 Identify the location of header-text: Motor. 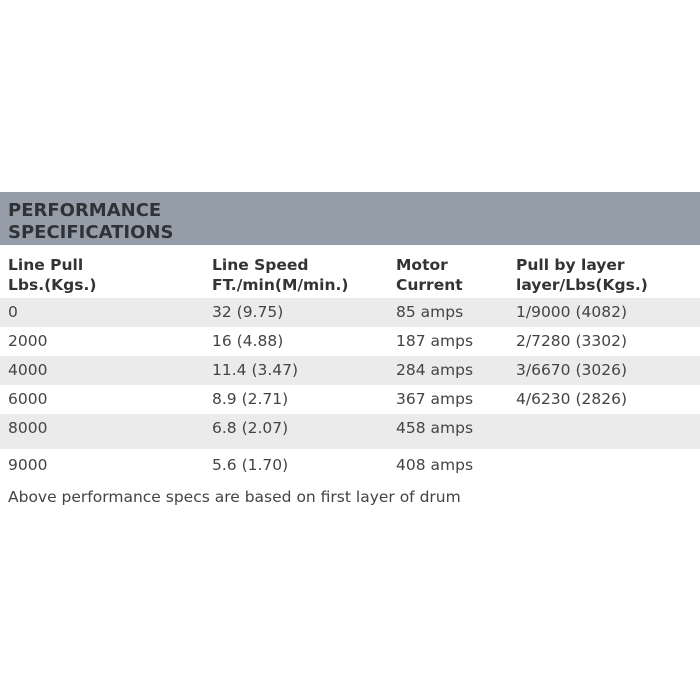
(422, 265).